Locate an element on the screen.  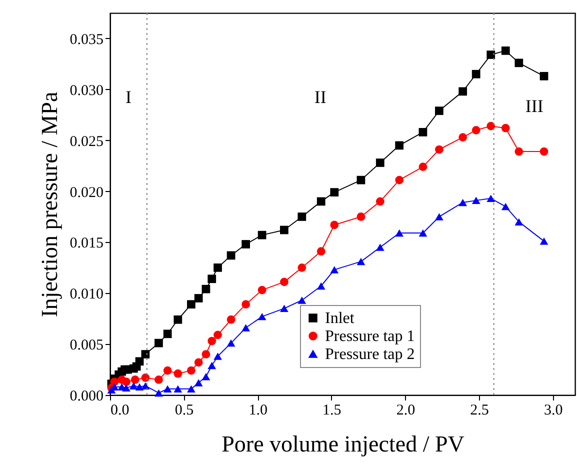
y-tick-label: 0.010 is located at coordinates (87, 294).